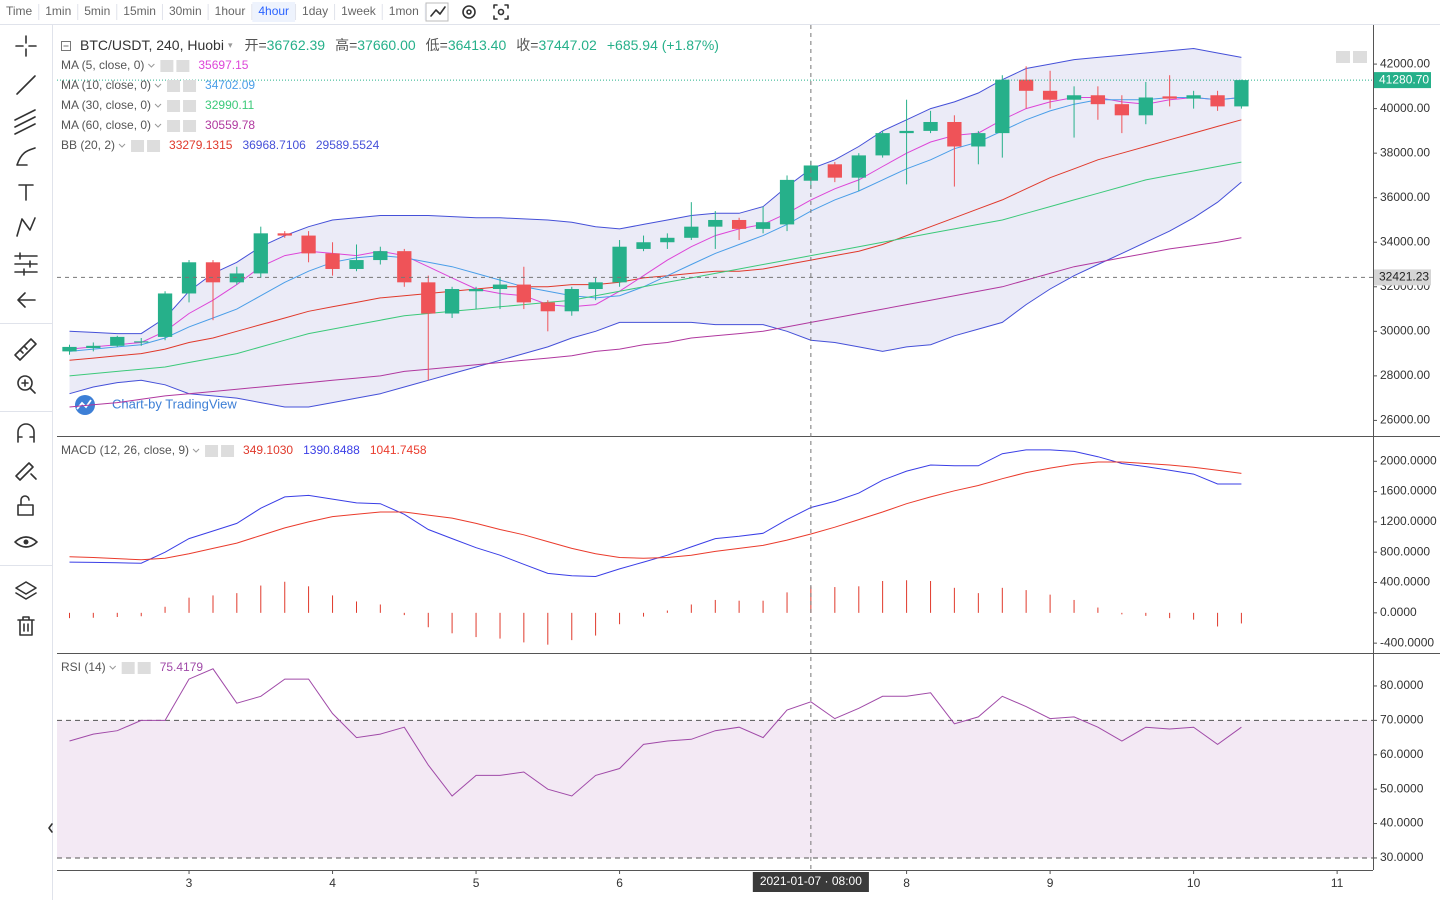 This screenshot has height=900, width=1440. Describe the element at coordinates (26, 590) in the screenshot. I see `object-tree-tool` at that location.